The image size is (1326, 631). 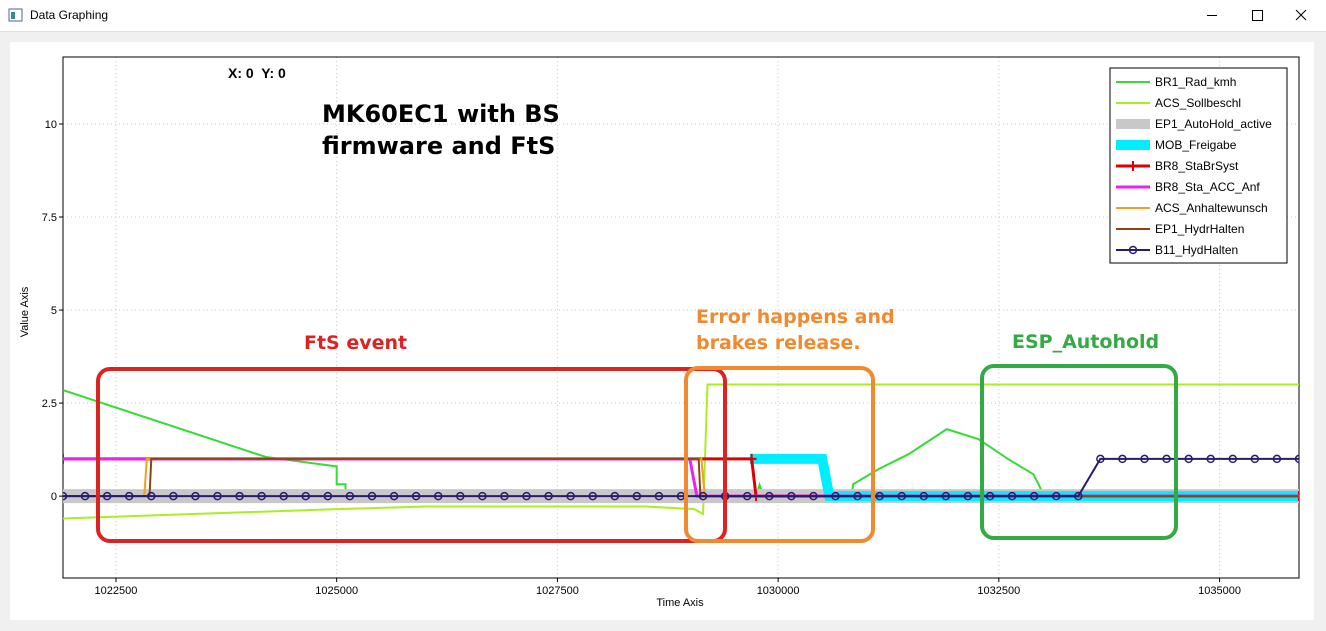 What do you see at coordinates (657, 15) in the screenshot?
I see `title-bar-icons` at bounding box center [657, 15].